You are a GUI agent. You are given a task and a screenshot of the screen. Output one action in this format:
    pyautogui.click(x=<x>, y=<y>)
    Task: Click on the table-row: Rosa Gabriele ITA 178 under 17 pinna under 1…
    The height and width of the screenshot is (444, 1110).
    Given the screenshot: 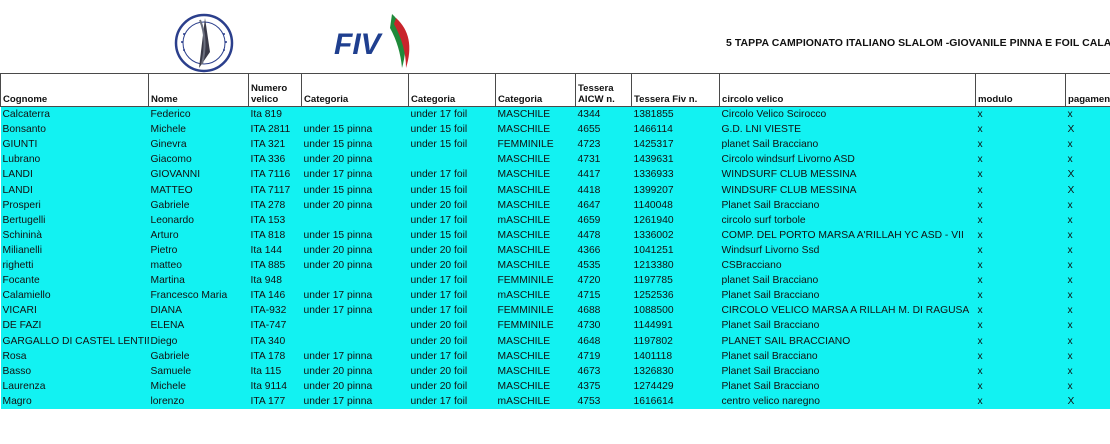 What is the action you would take?
    pyautogui.click(x=555, y=356)
    